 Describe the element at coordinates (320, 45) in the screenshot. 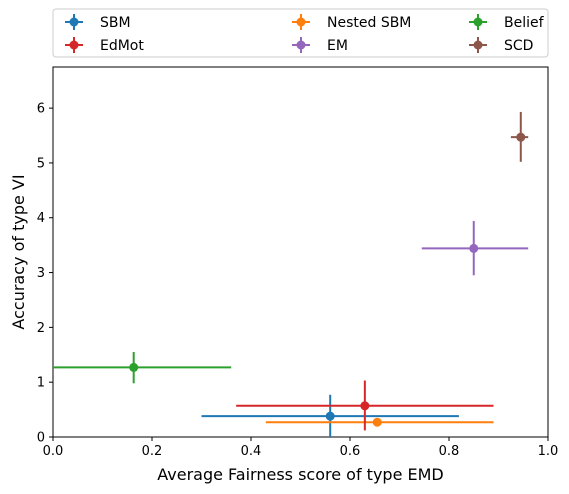

I see `legend-item: EM` at that location.